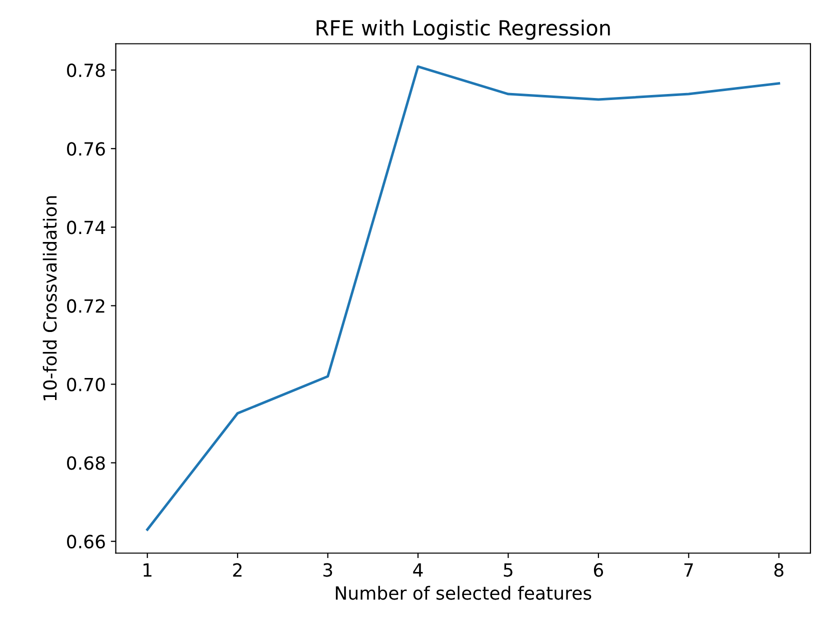 The image size is (827, 625). I want to click on x-tick-label: 1, so click(148, 570).